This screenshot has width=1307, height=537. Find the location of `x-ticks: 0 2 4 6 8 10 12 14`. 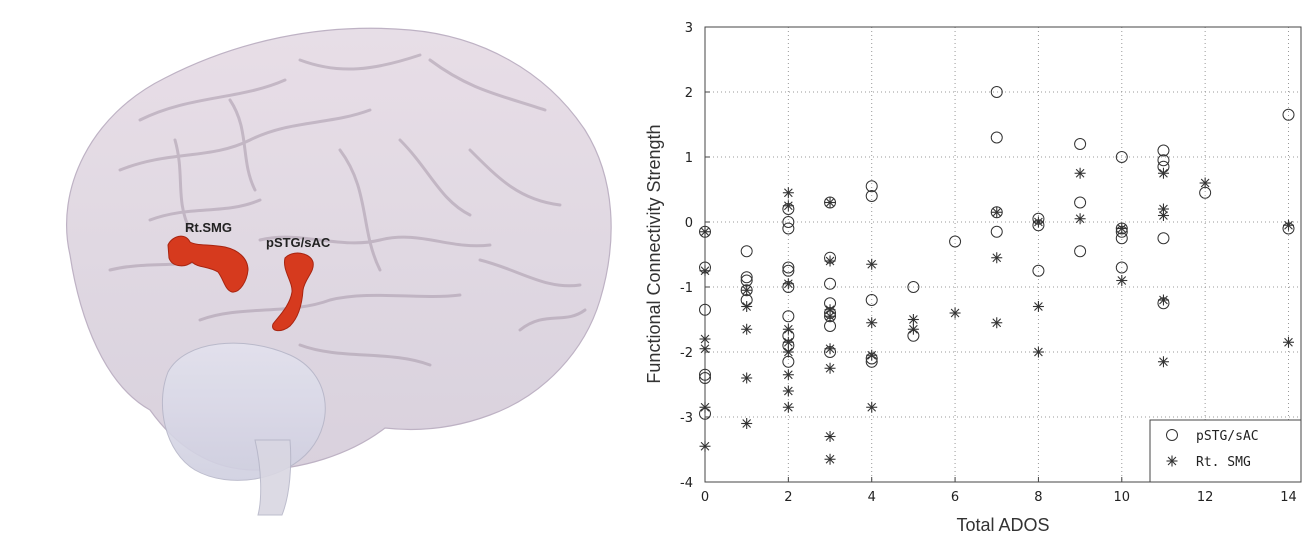

x-ticks: 0 2 4 6 8 10 12 14 is located at coordinates (999, 491).